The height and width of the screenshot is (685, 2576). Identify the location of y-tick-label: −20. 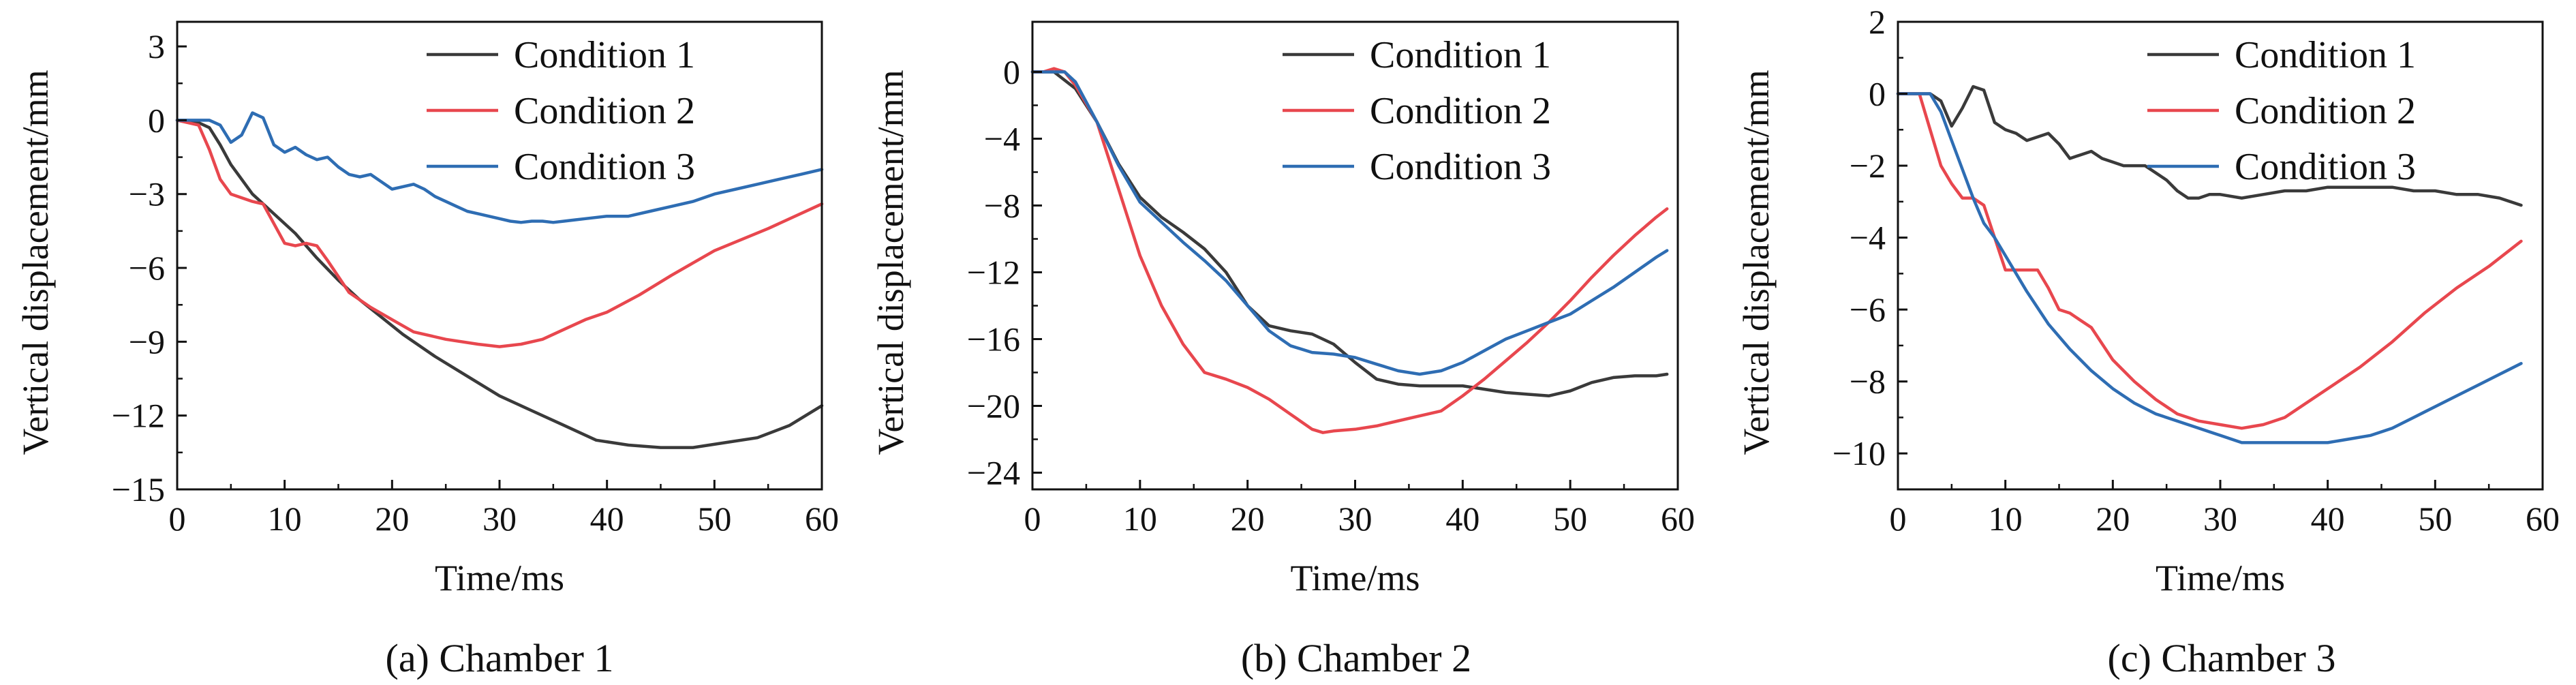
(993, 406).